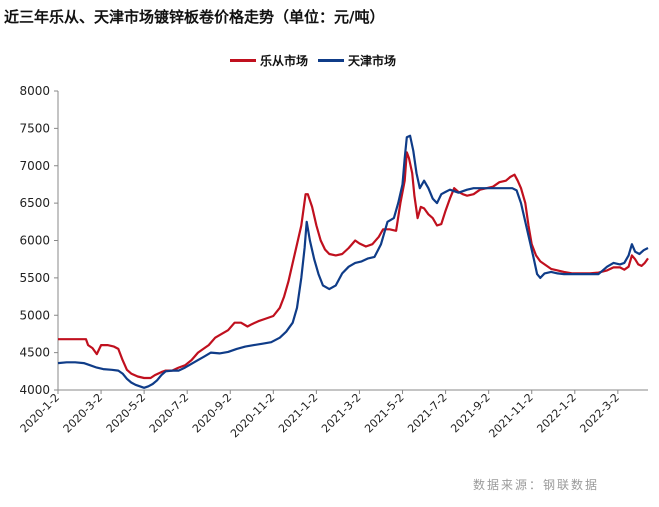 The image size is (659, 507). I want to click on legend: 乐从市场 天津市场, so click(313, 60).